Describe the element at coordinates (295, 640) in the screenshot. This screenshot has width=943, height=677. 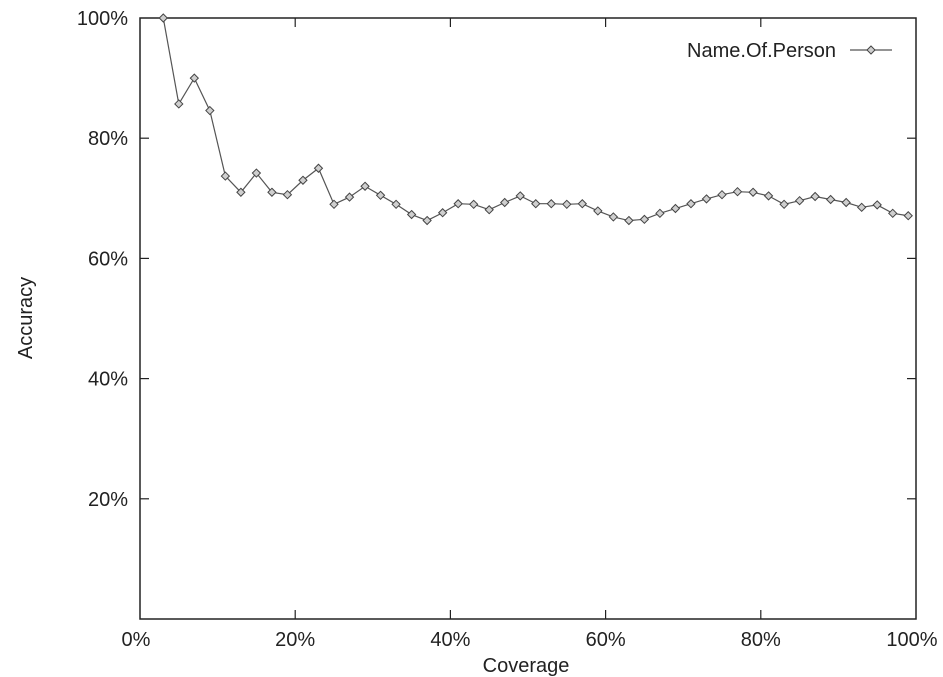
I see `x-tick-label: 20%` at that location.